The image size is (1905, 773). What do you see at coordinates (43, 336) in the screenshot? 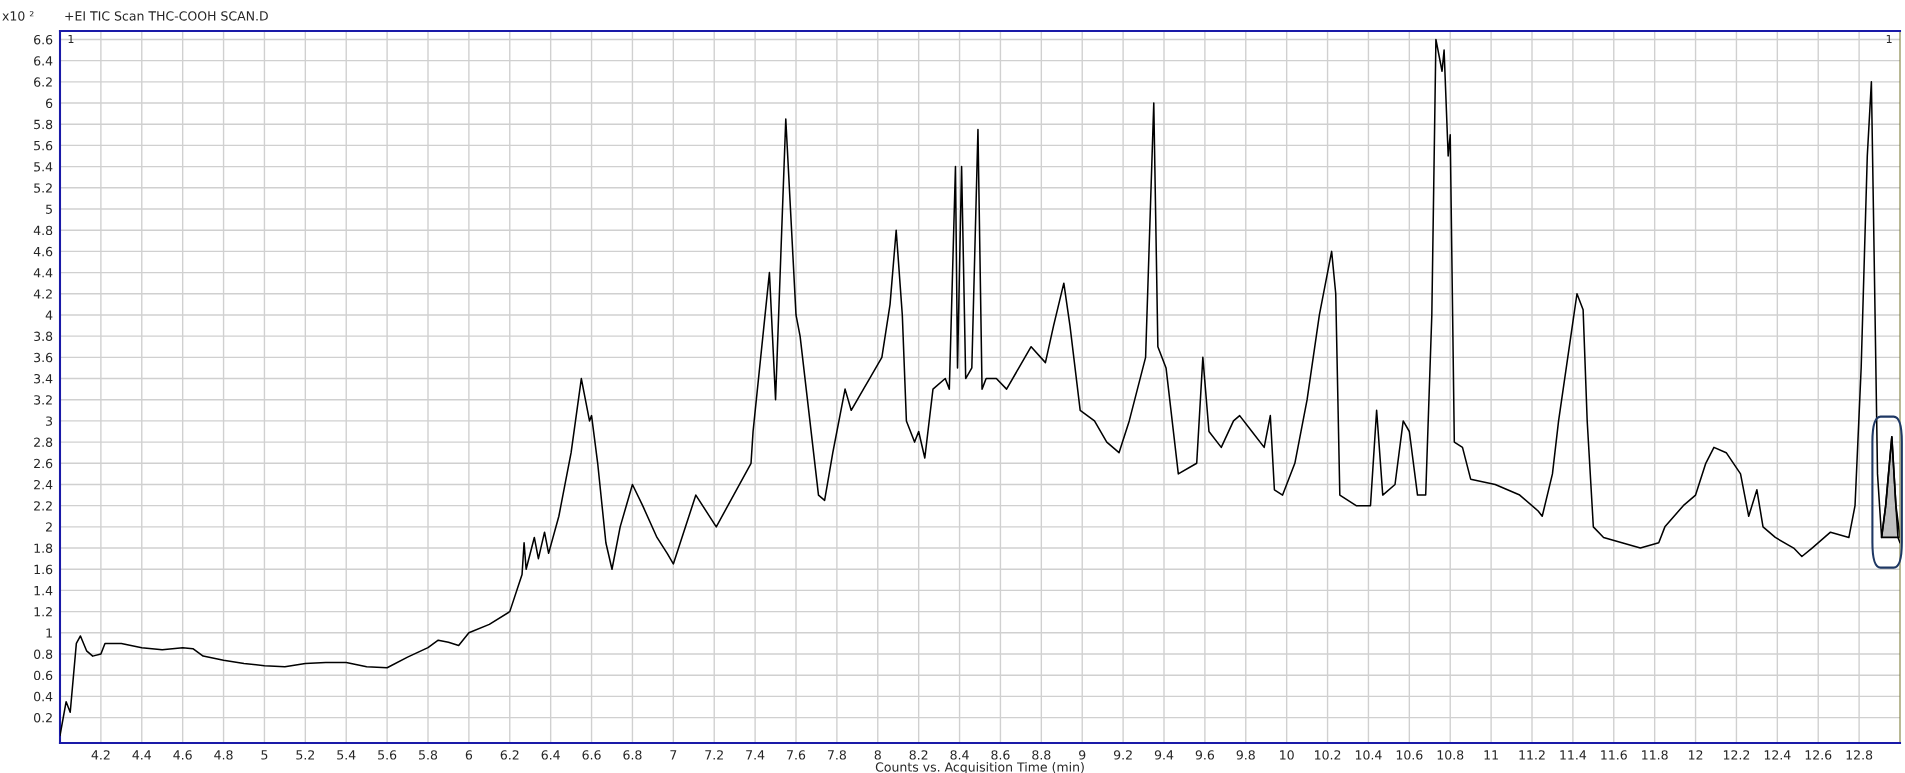
I see `y-tick-label: 3.8` at bounding box center [43, 336].